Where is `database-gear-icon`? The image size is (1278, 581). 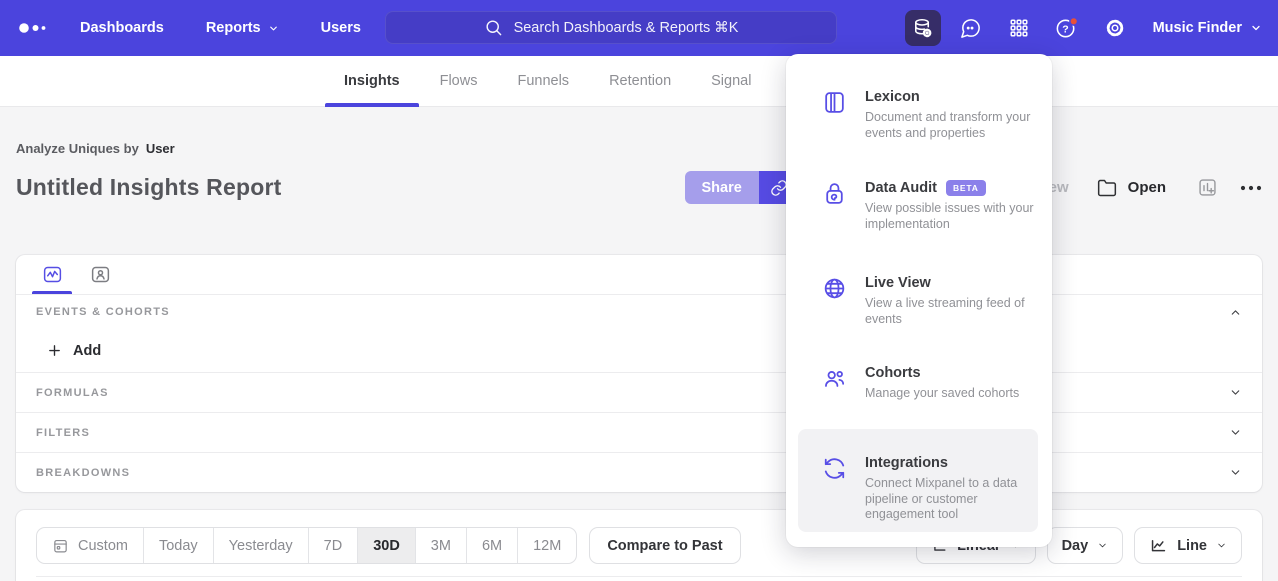 database-gear-icon is located at coordinates (923, 27).